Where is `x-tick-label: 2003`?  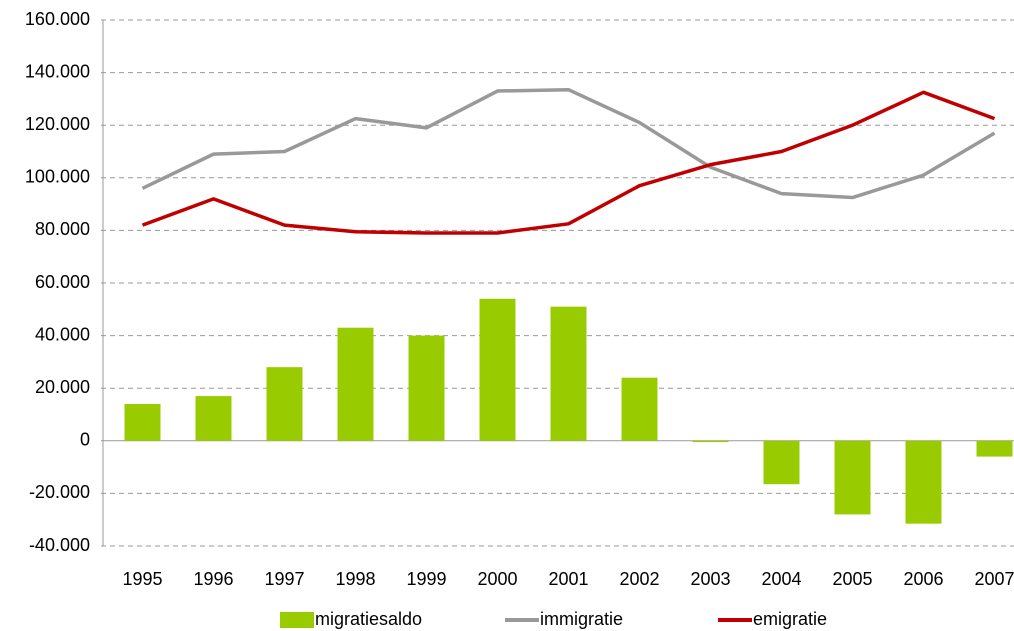
x-tick-label: 2003 is located at coordinates (710, 579).